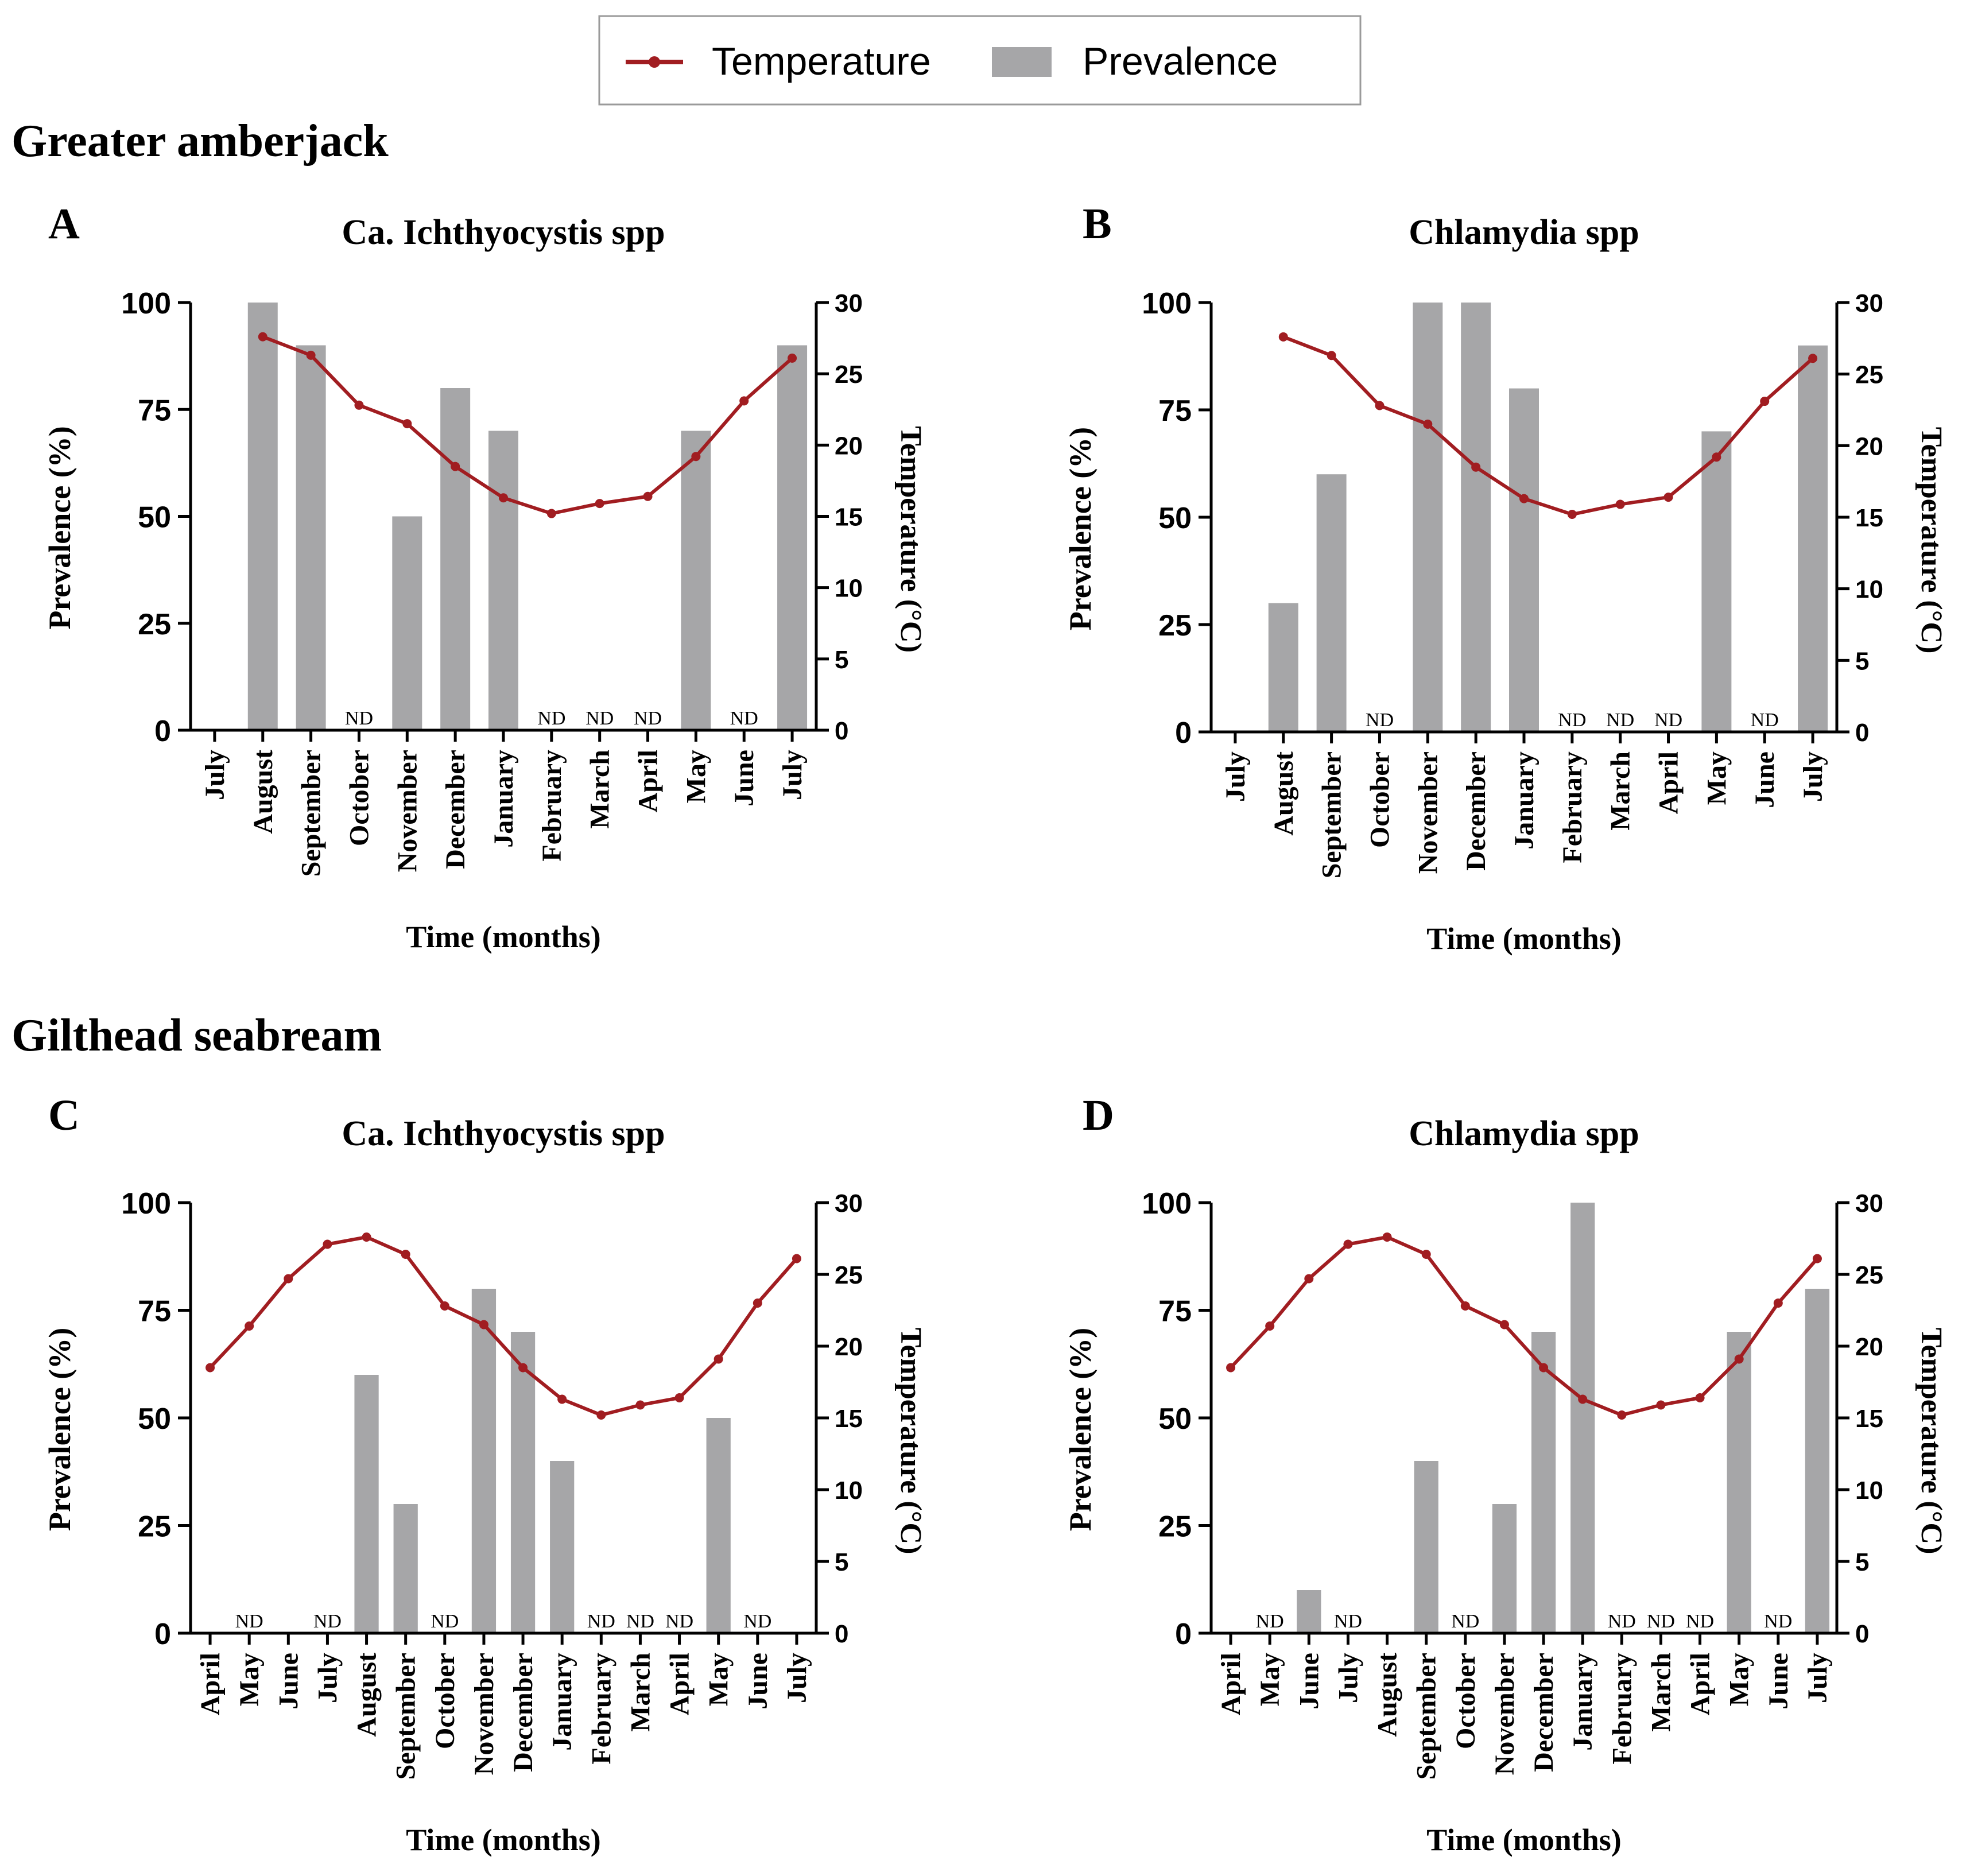 The height and width of the screenshot is (1876, 1970). I want to click on chart-title: Chlamydia spp, so click(1524, 1133).